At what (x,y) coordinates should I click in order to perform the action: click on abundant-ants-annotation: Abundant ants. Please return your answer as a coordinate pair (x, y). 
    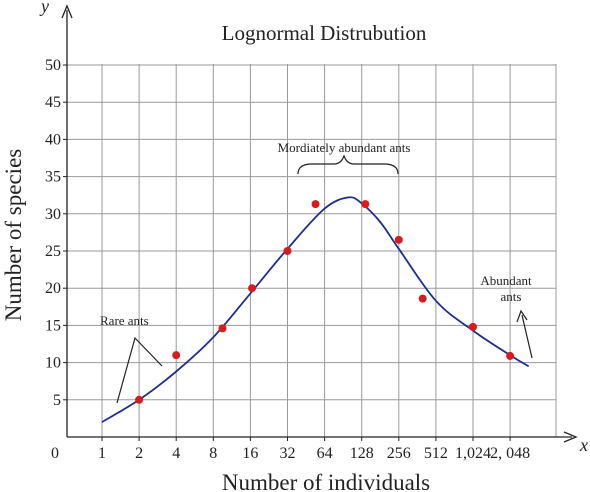
    Looking at the image, I should click on (506, 316).